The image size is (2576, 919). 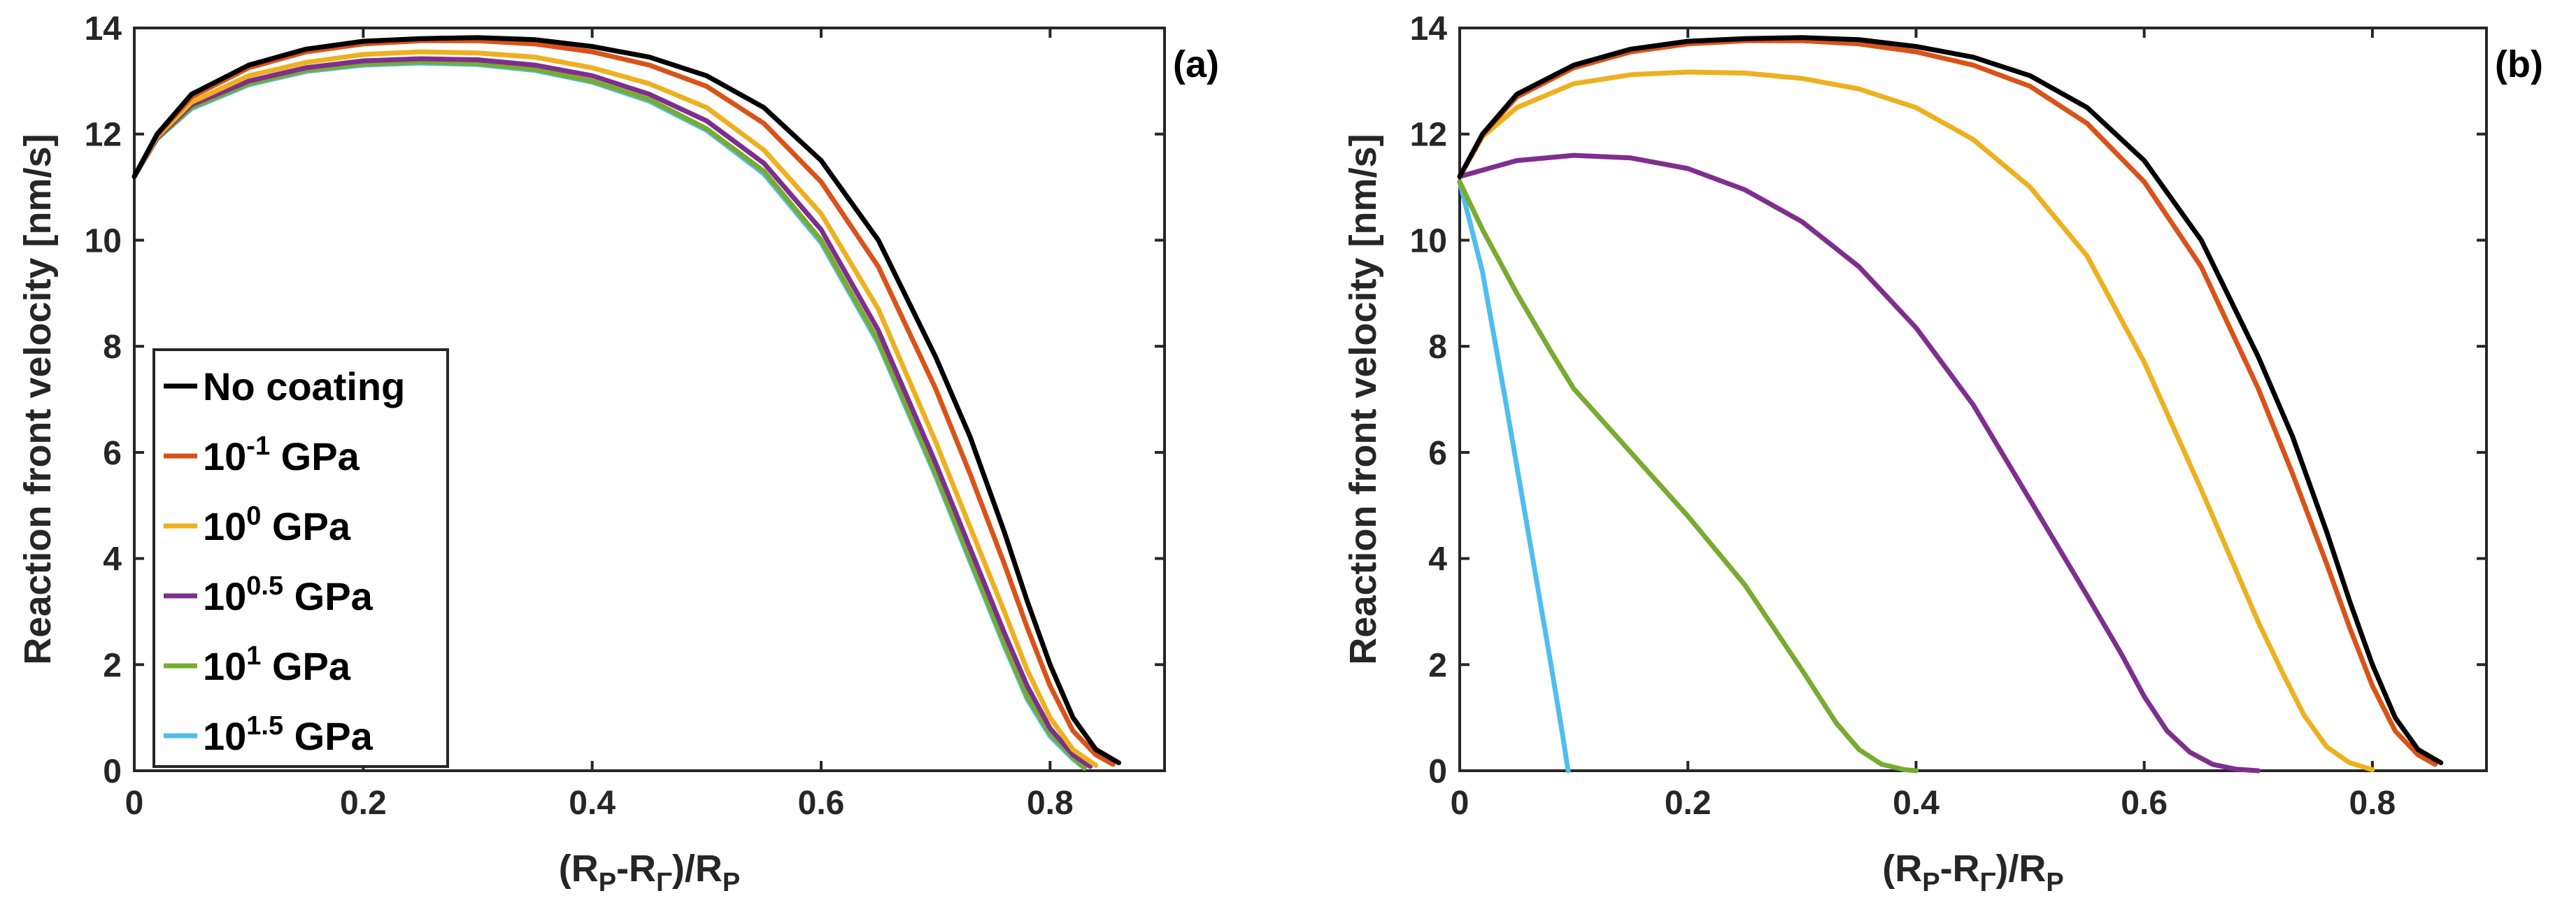 What do you see at coordinates (277, 525) in the screenshot?
I see `legend-label: 100 GPa` at bounding box center [277, 525].